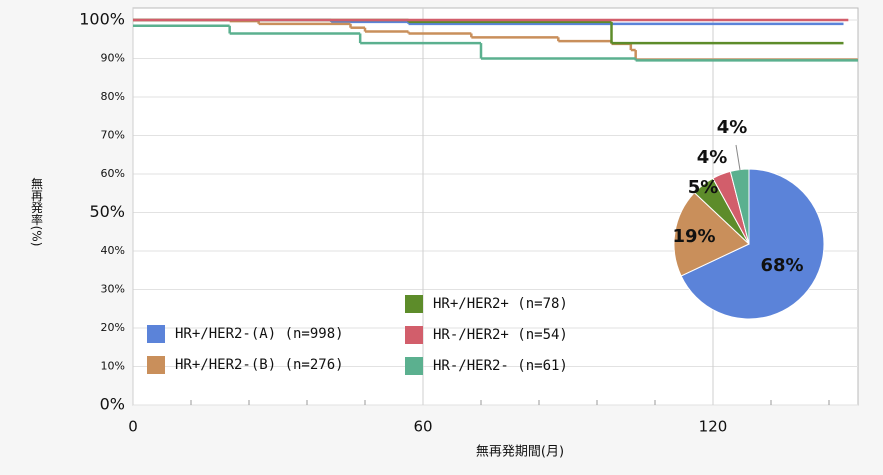 The width and height of the screenshot is (883, 475). What do you see at coordinates (422, 427) in the screenshot?
I see `x-tick-label: 60` at bounding box center [422, 427].